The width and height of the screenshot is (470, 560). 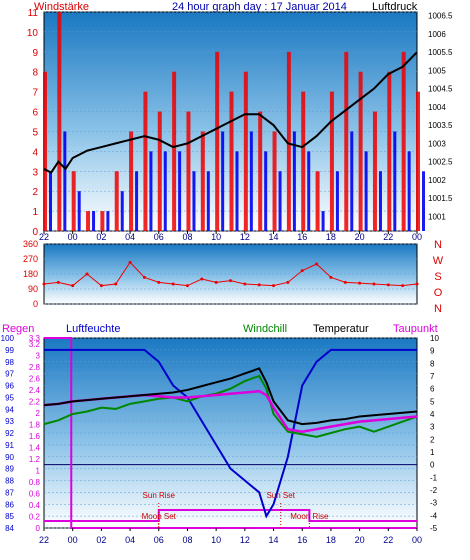 I want to click on rain-tick-label: 0.2, so click(x=35, y=516).